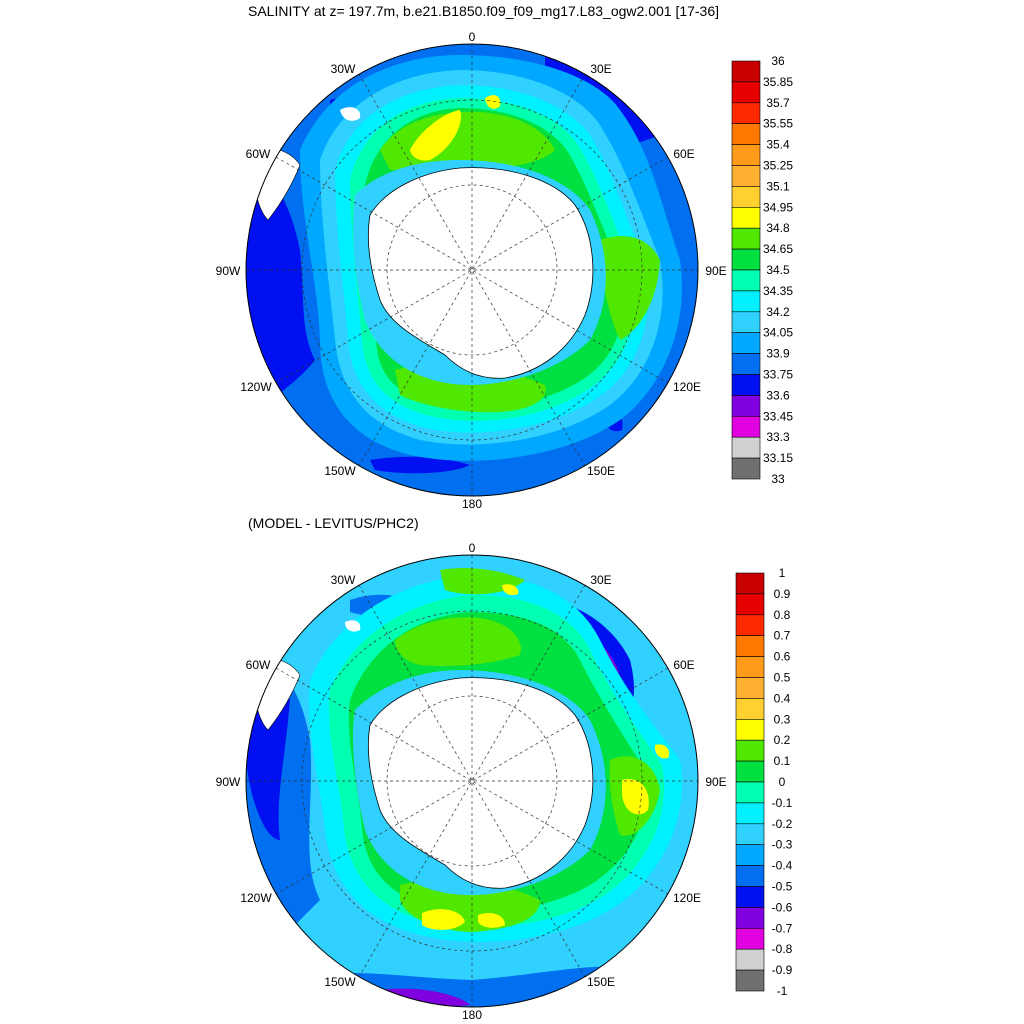  I want to click on colorbar-label: -0.9, so click(782, 970).